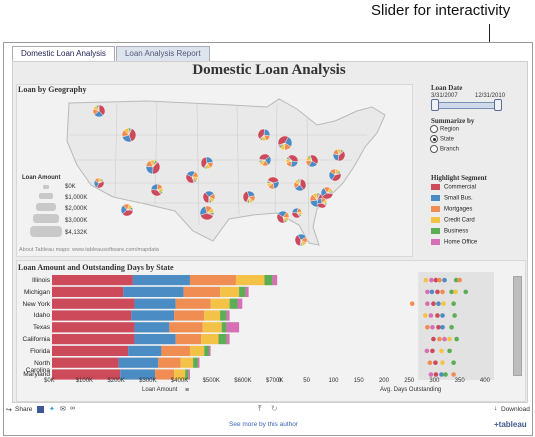 Image resolution: width=535 pixels, height=437 pixels. I want to click on radio-state: State, so click(442, 139).